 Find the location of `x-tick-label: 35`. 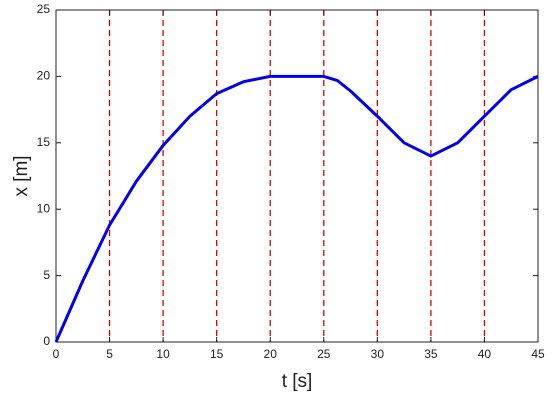

x-tick-label: 35 is located at coordinates (431, 354).